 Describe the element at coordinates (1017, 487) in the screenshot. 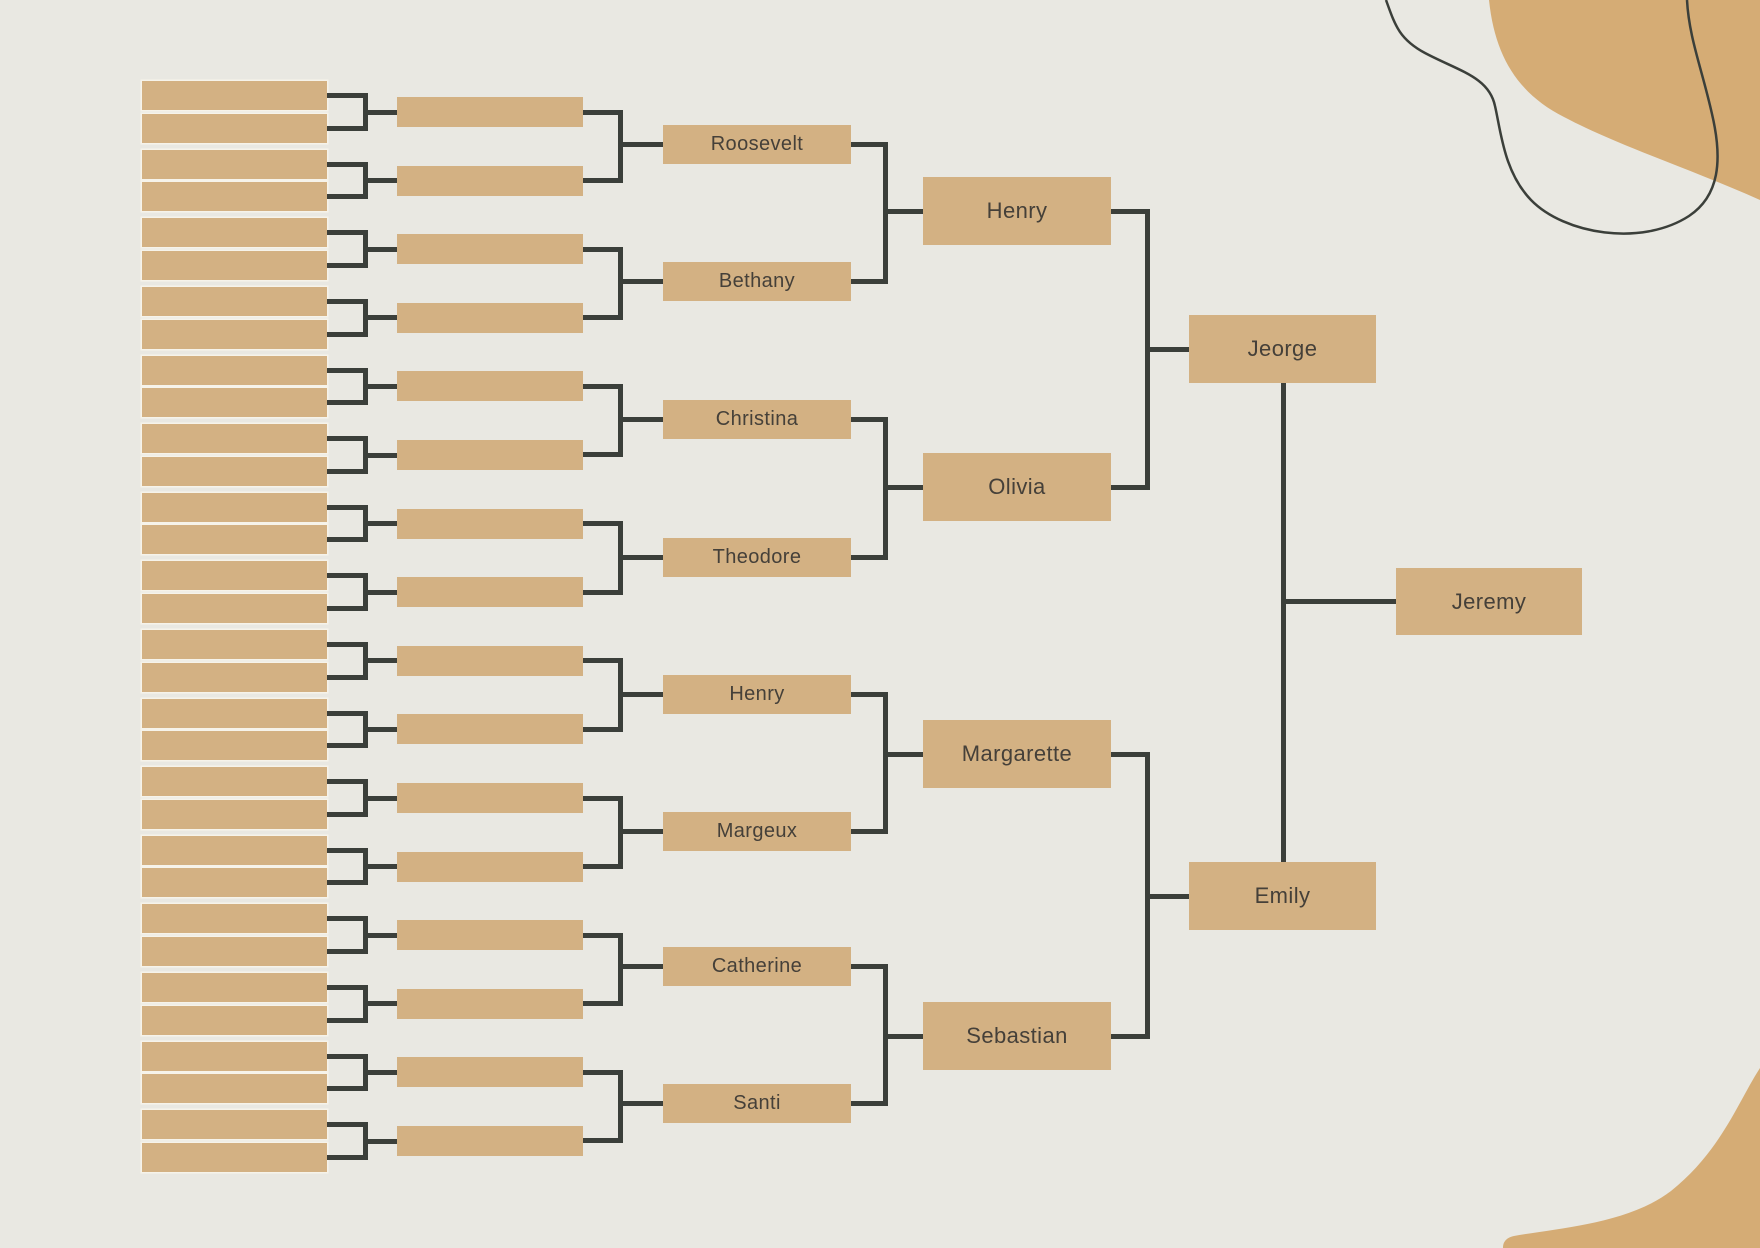

I see `node-olivia: Olivia` at that location.